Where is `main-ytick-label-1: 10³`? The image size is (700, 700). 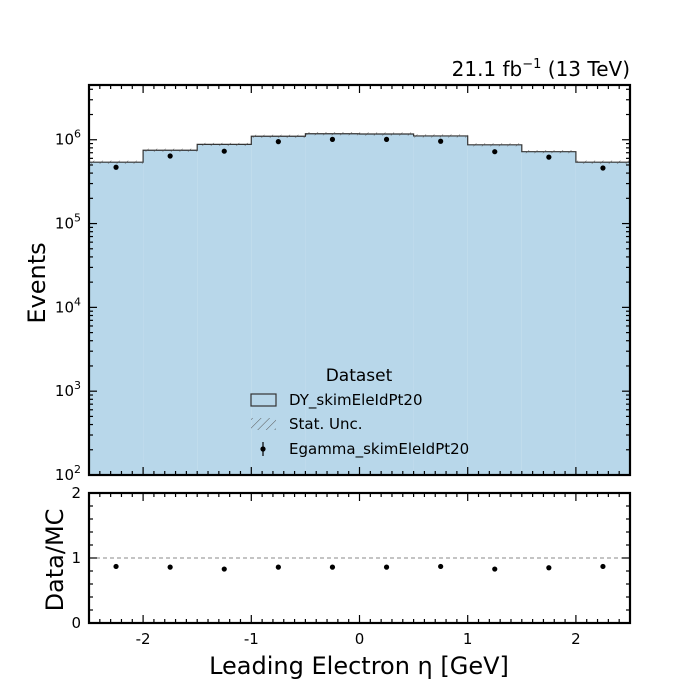 main-ytick-label-1: 10³ is located at coordinates (68, 389).